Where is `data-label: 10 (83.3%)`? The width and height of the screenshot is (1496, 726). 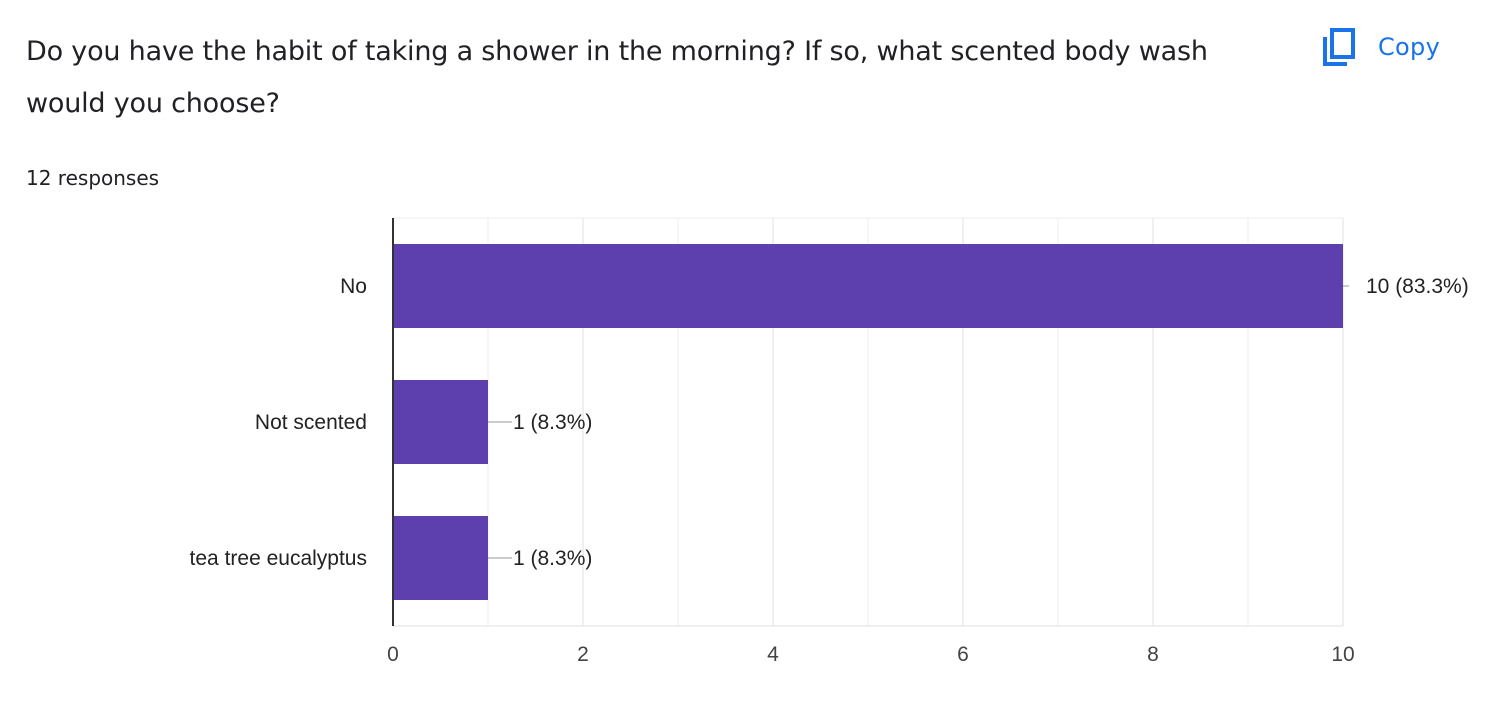
data-label: 10 (83.3%) is located at coordinates (1417, 286).